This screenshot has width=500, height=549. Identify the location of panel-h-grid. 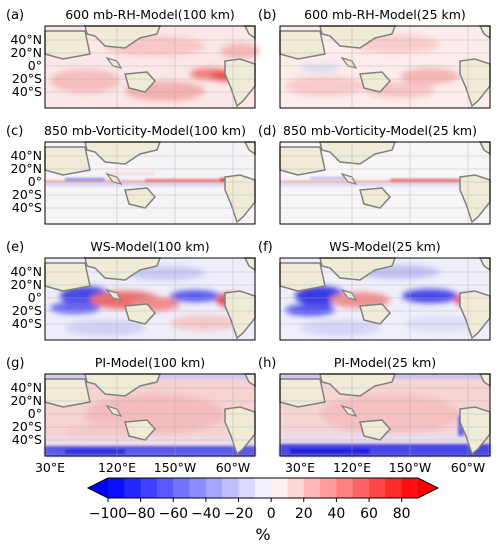
(385, 415).